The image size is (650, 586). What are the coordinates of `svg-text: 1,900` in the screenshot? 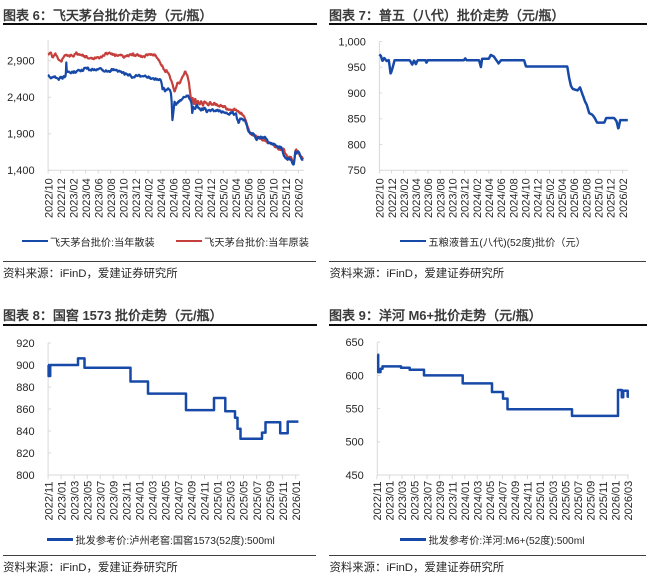 It's located at (21, 135).